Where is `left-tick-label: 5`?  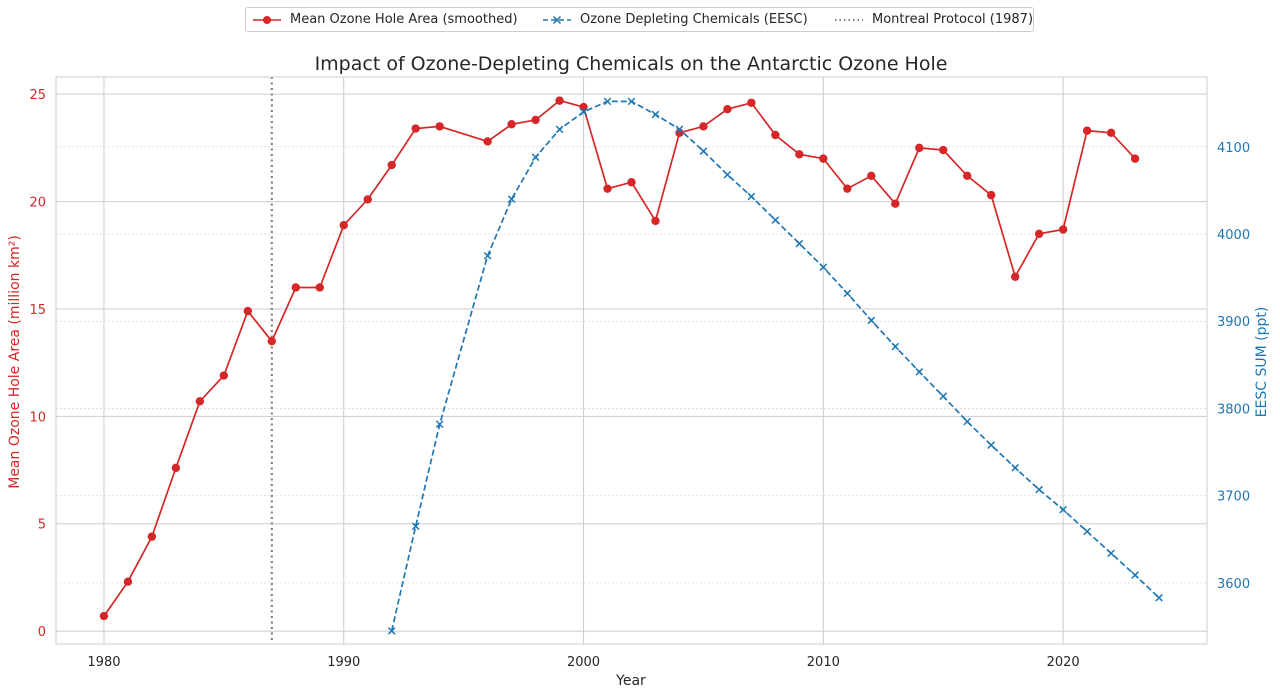 left-tick-label: 5 is located at coordinates (42, 525).